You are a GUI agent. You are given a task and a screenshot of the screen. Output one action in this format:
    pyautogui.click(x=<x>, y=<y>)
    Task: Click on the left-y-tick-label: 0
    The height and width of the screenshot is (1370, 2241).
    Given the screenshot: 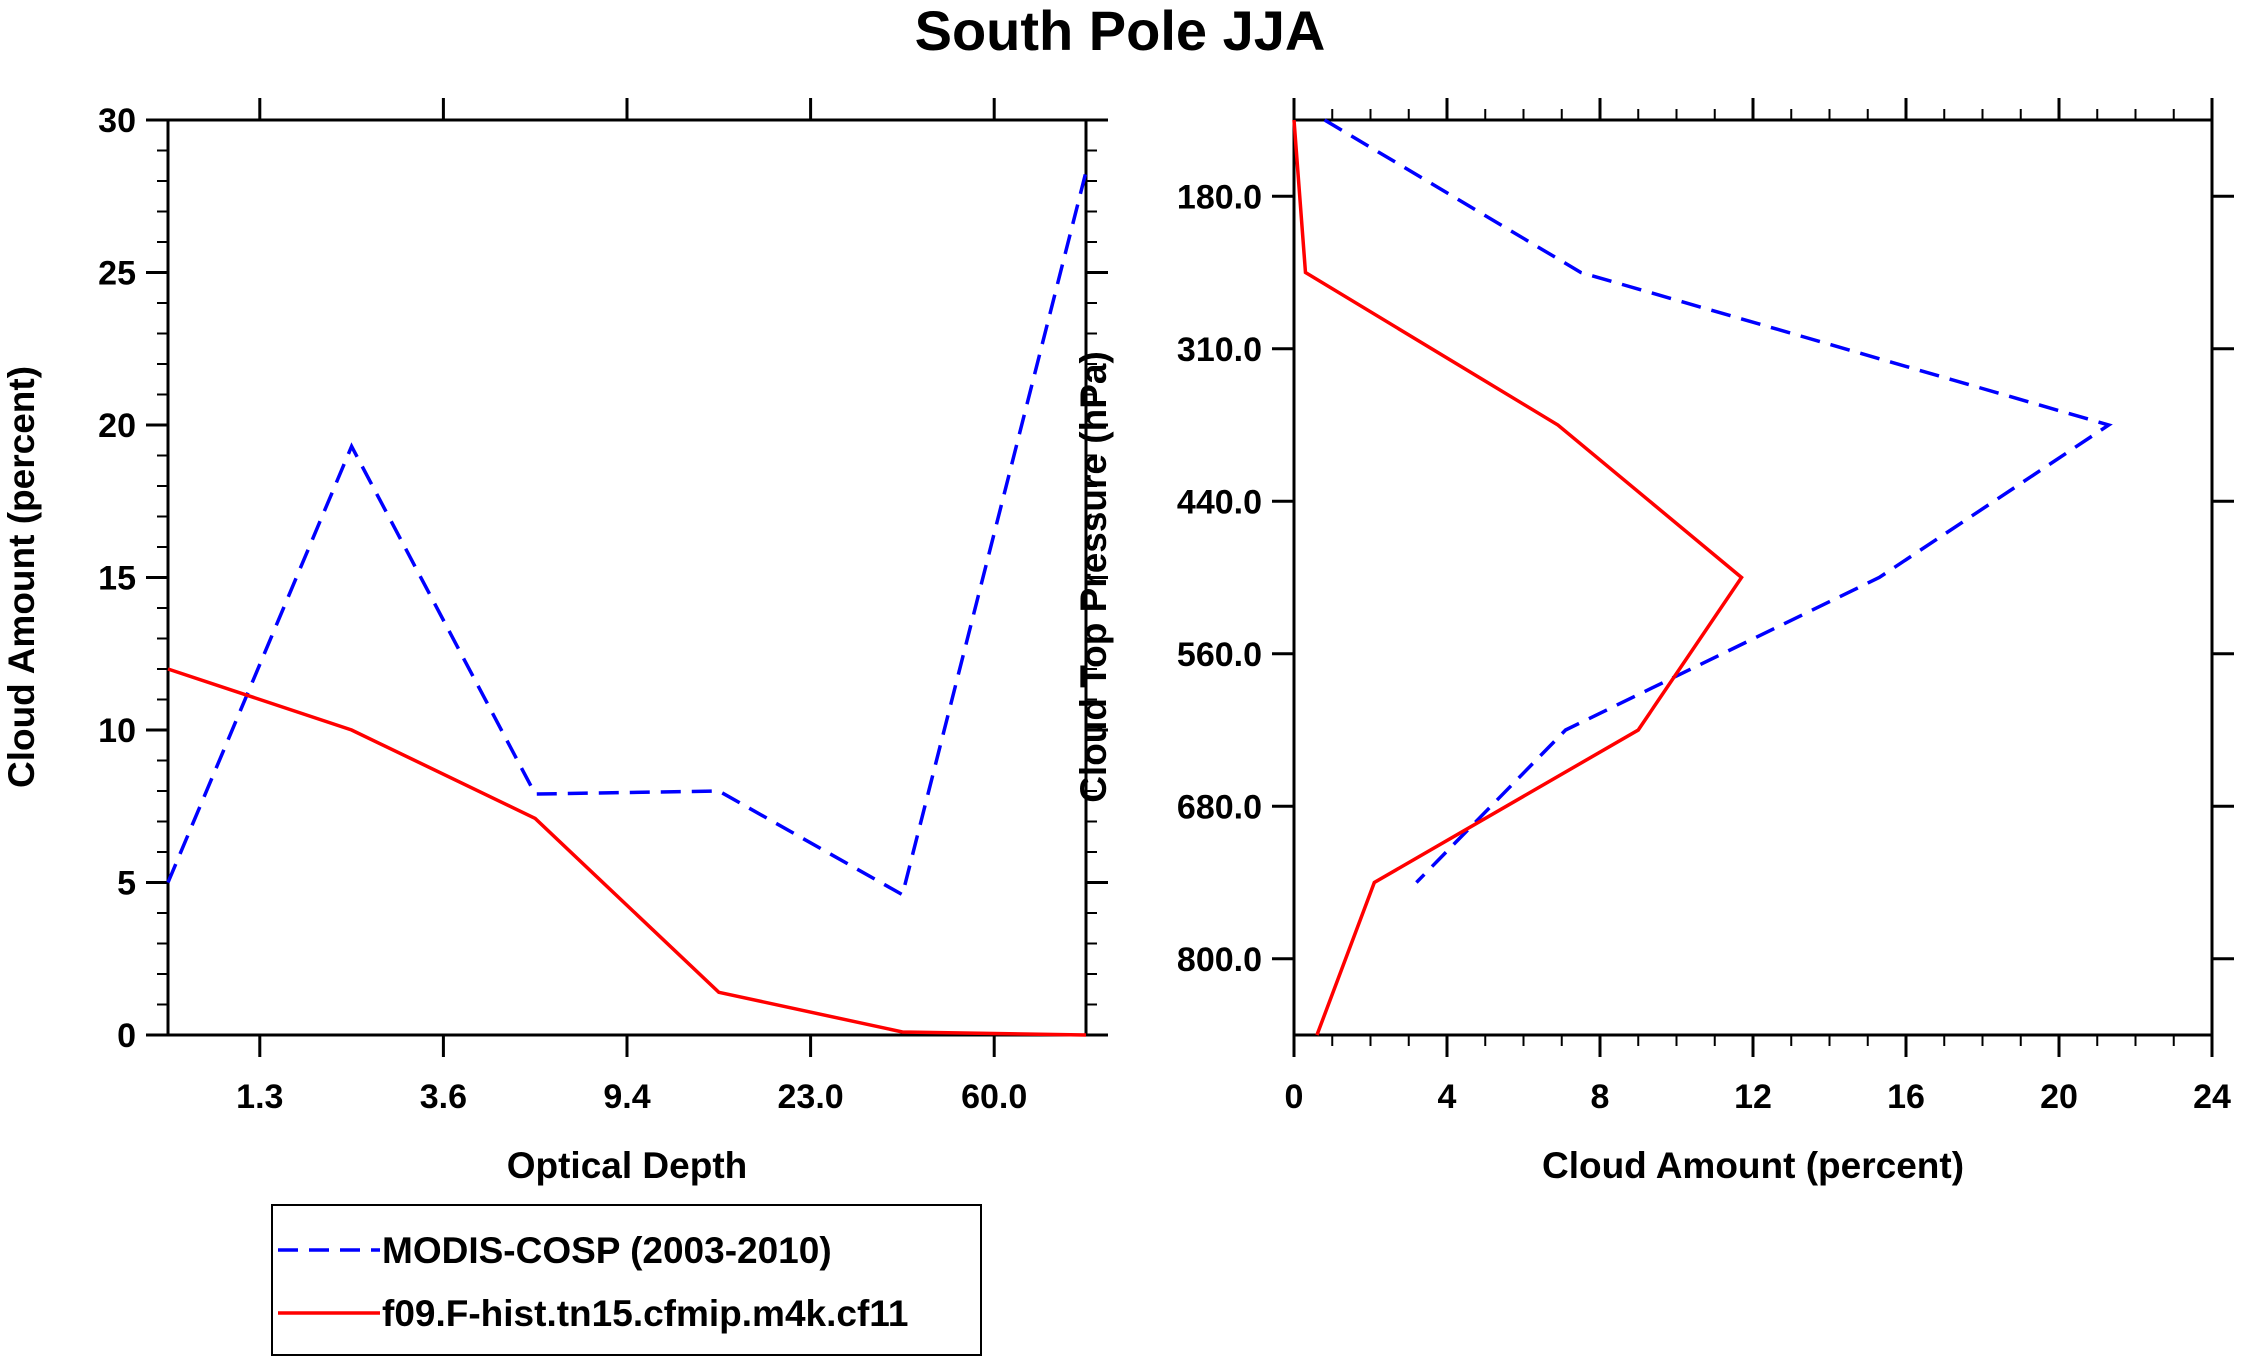 What is the action you would take?
    pyautogui.click(x=126, y=1036)
    